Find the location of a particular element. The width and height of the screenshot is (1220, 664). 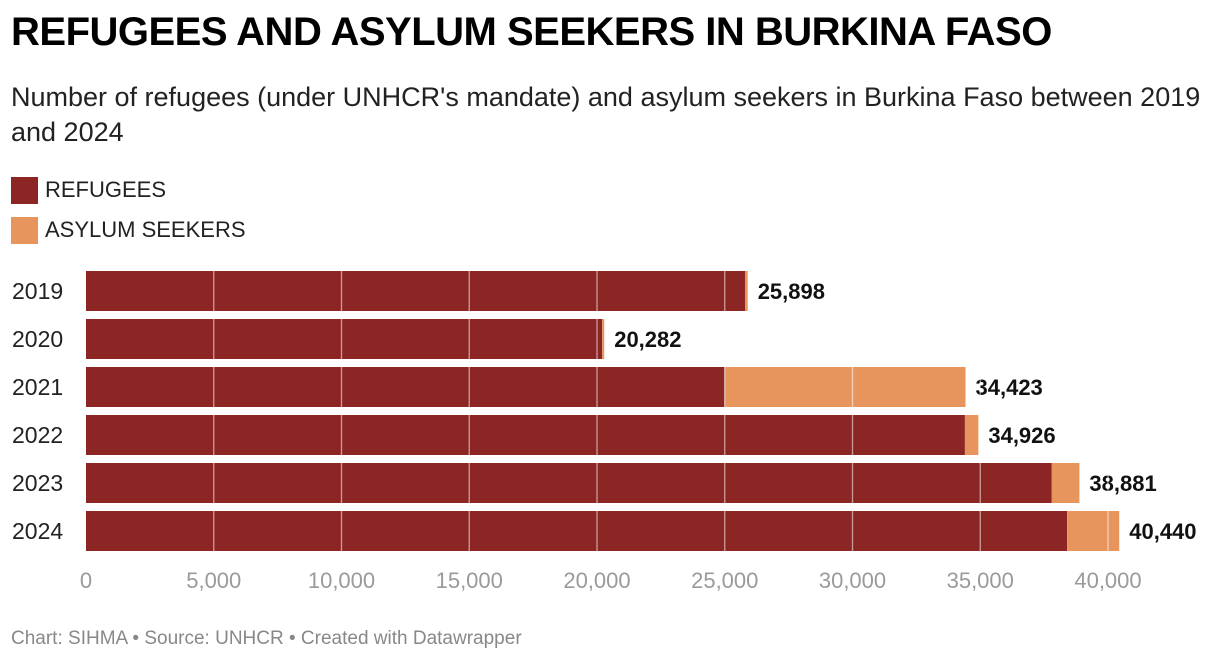

bar-asylum-seekers-2024 is located at coordinates (1093, 531).